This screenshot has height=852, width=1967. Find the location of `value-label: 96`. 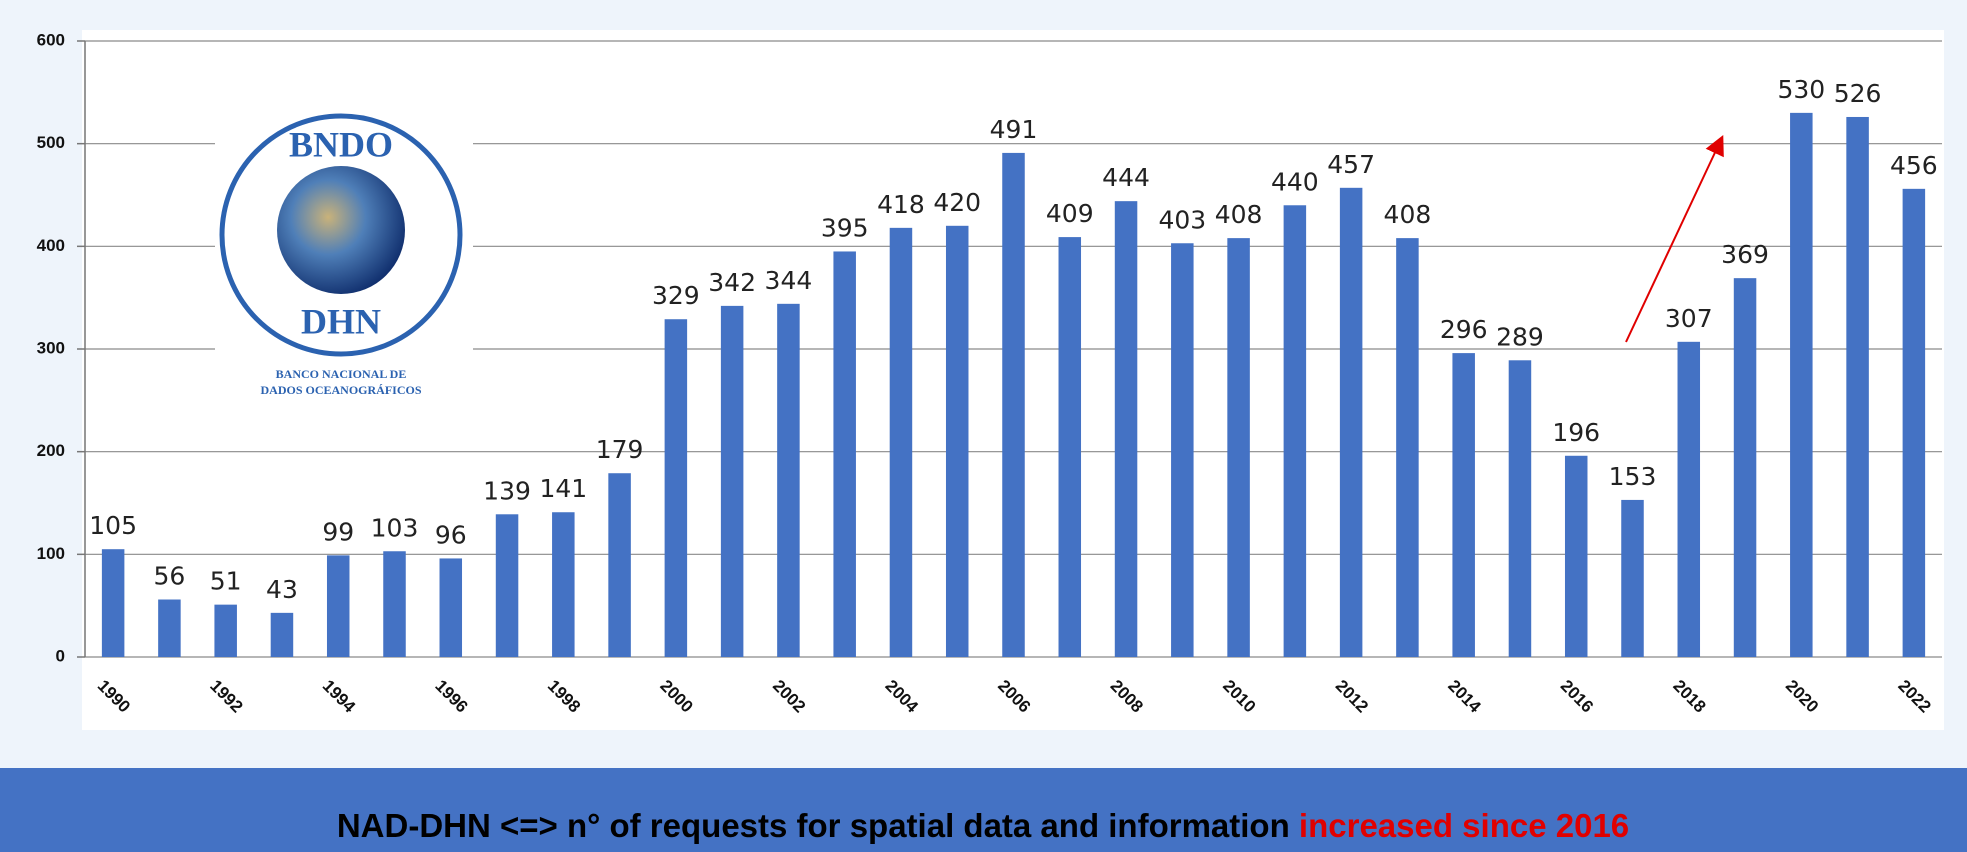

value-label: 96 is located at coordinates (451, 534).